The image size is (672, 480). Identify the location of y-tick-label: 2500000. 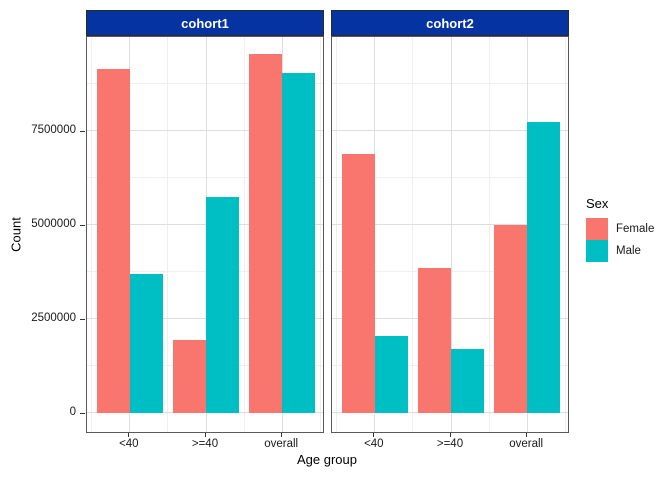
(53, 318).